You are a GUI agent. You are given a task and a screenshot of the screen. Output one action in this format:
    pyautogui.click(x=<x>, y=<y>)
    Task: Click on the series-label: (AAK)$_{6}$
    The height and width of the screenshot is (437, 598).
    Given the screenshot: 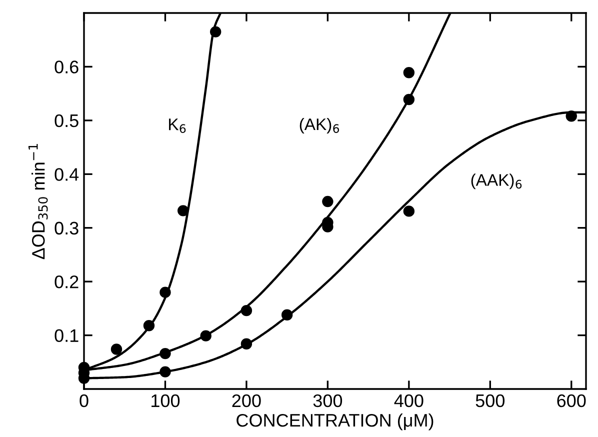 What is the action you would take?
    pyautogui.click(x=496, y=182)
    